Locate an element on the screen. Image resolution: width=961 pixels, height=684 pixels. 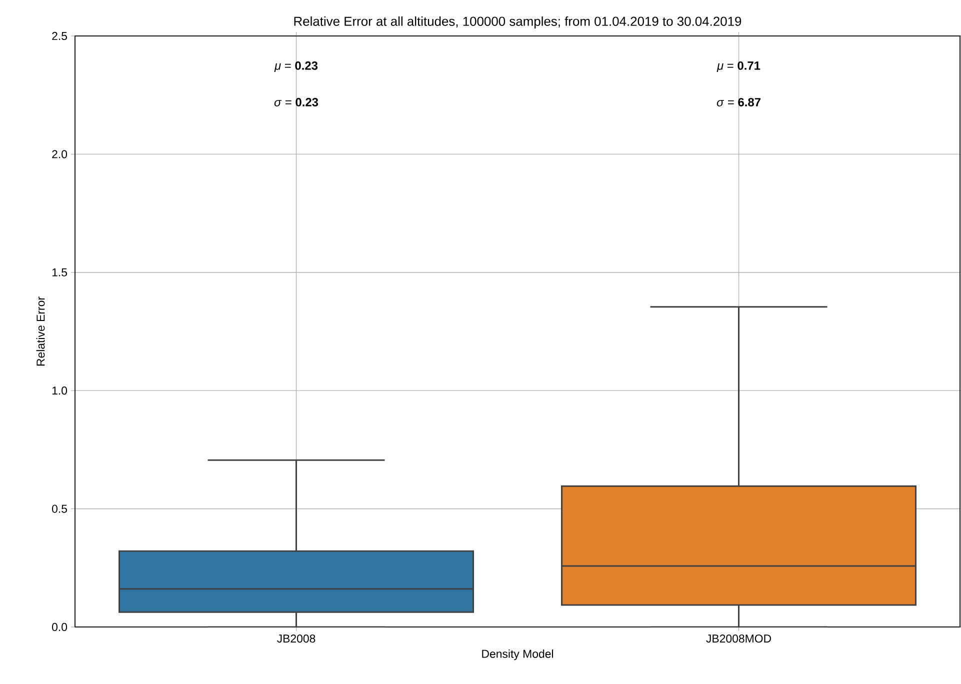
annotation: σ = 6.87 is located at coordinates (738, 102).